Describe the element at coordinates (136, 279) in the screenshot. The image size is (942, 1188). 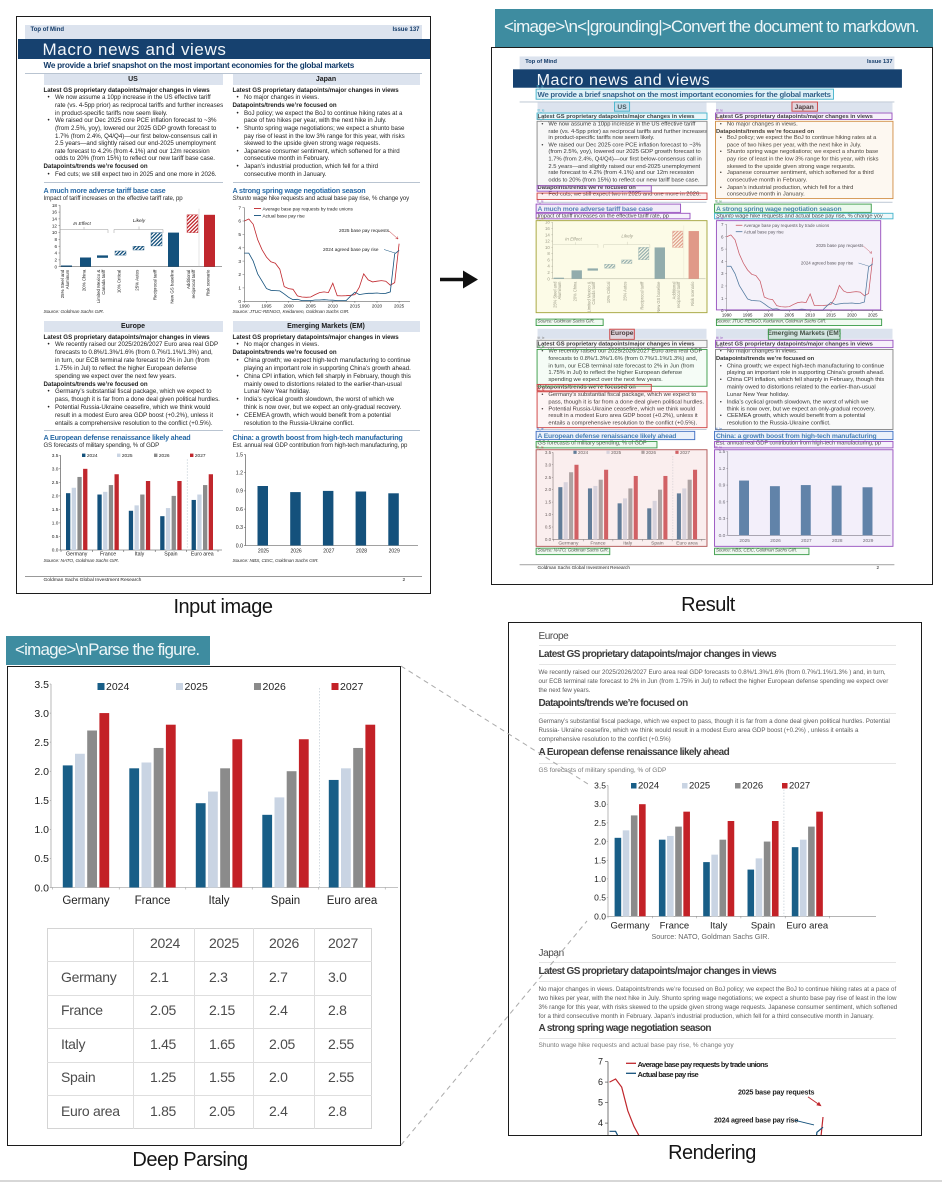
I see `svg-text: 25% Autos` at that location.